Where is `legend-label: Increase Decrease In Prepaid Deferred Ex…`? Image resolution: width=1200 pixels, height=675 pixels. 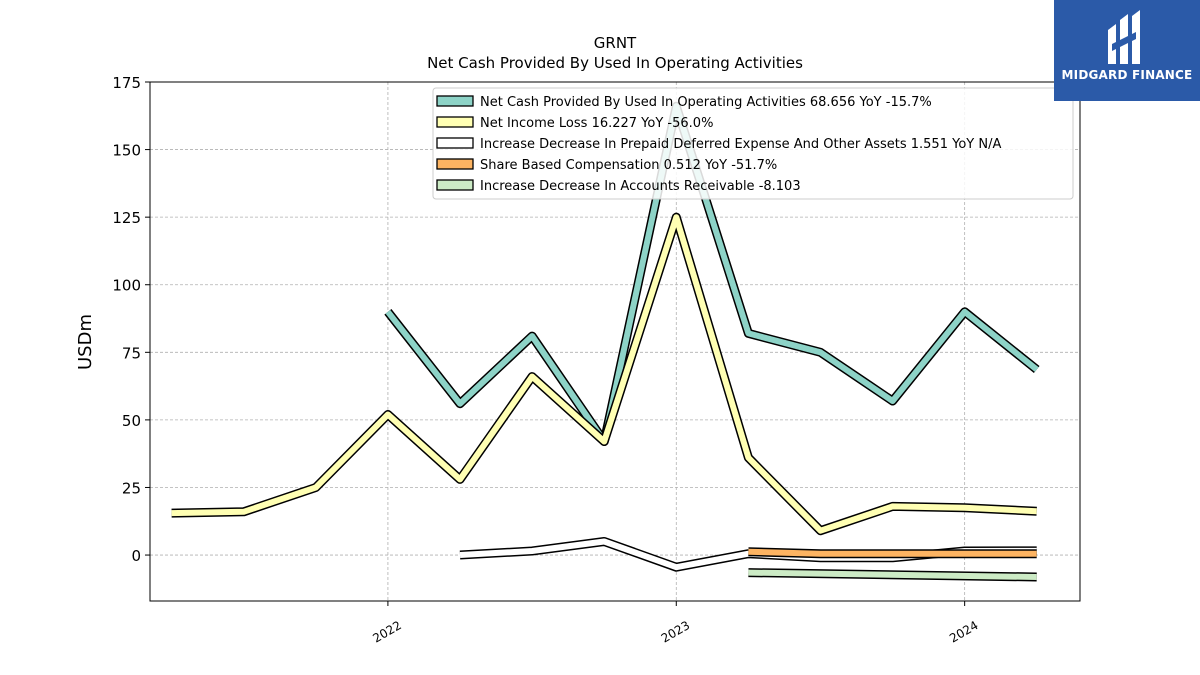
legend-label: Increase Decrease In Prepaid Deferred Ex… is located at coordinates (740, 144).